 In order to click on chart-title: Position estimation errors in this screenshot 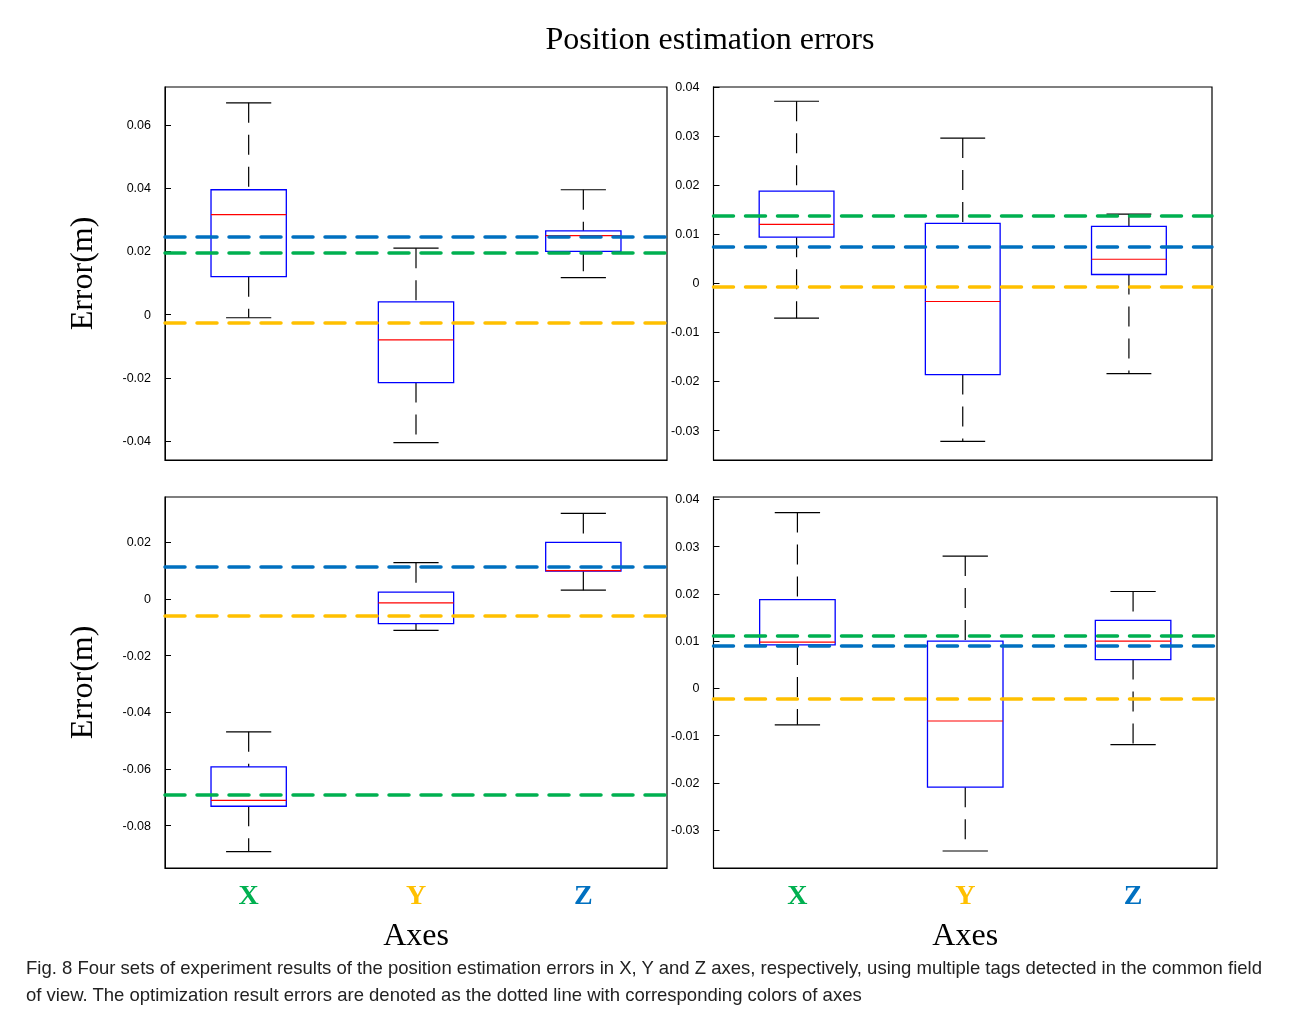, I will do `click(710, 38)`.